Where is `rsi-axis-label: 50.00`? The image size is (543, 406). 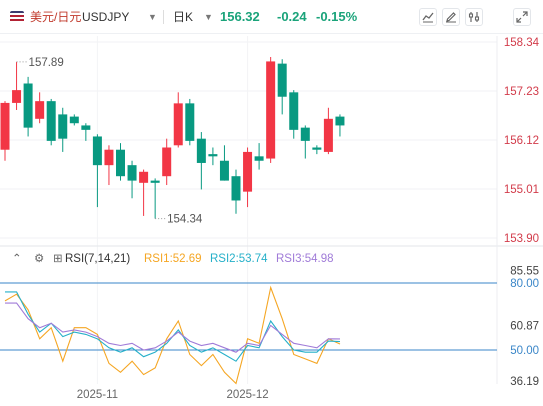 rsi-axis-label: 50.00 is located at coordinates (524, 351).